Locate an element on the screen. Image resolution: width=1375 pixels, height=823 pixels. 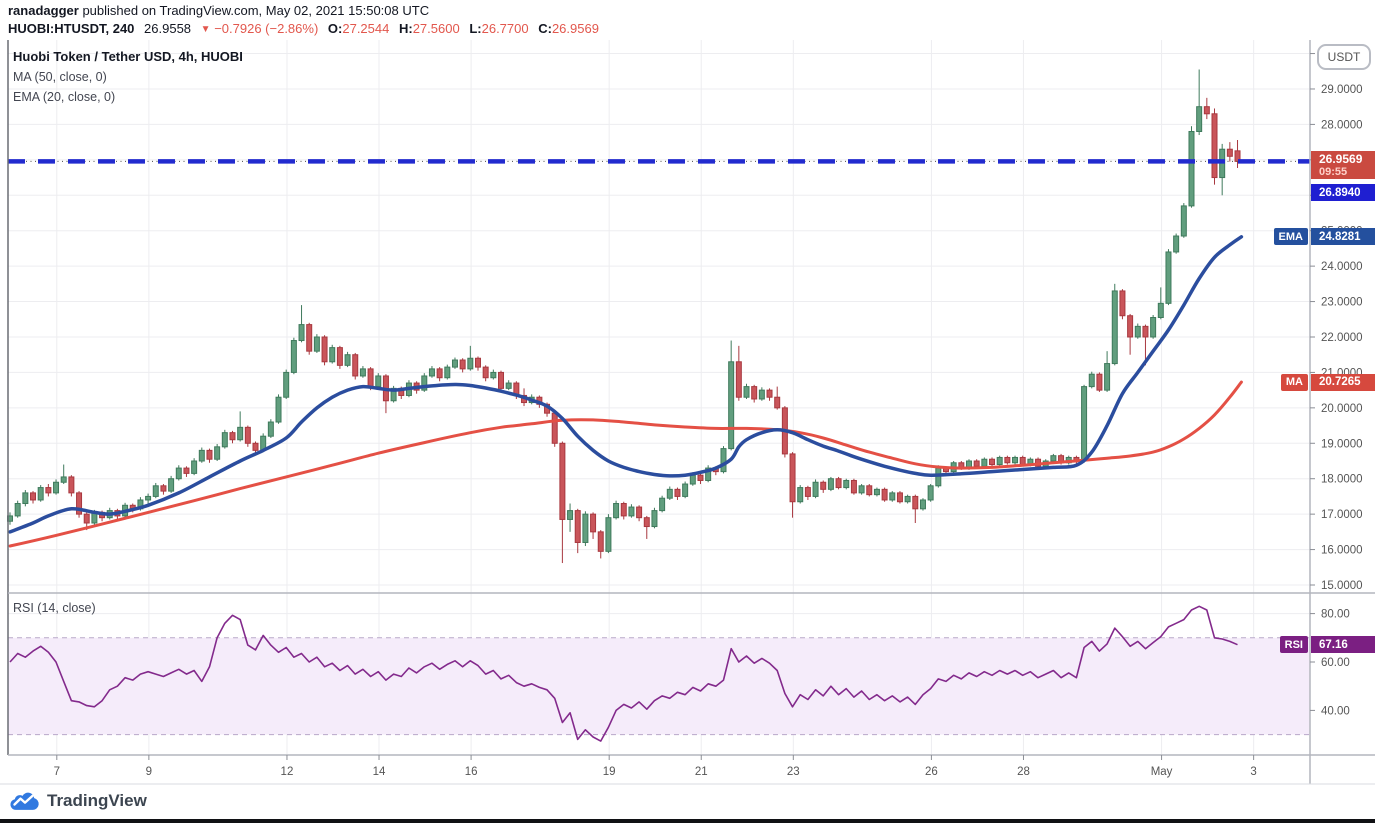
time-tick-label: 16 is located at coordinates (471, 772).